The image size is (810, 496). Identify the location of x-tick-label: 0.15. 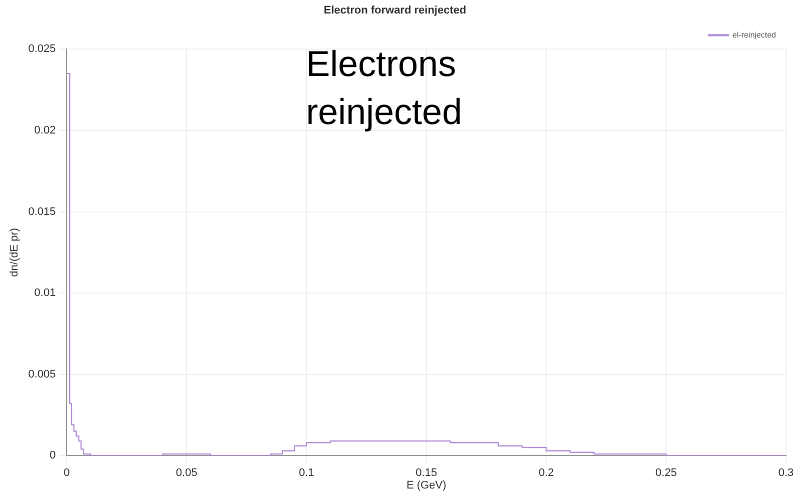
(427, 473).